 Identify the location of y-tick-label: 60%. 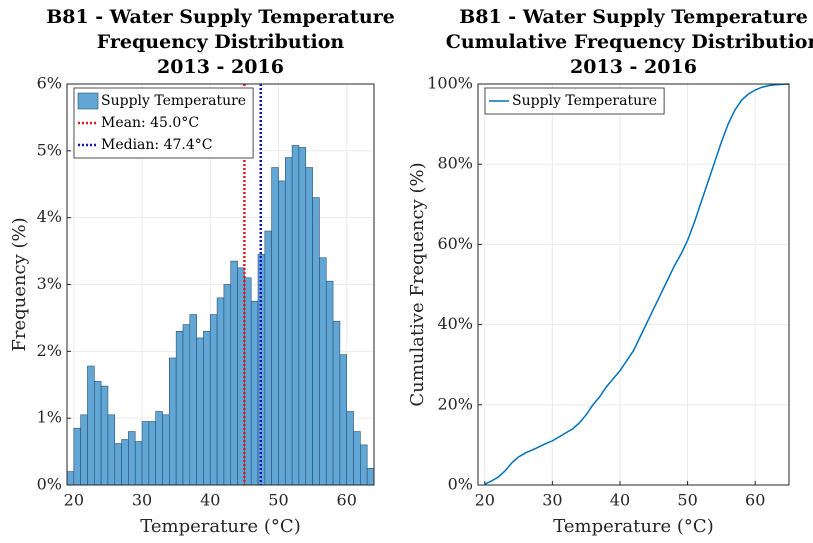
(455, 243).